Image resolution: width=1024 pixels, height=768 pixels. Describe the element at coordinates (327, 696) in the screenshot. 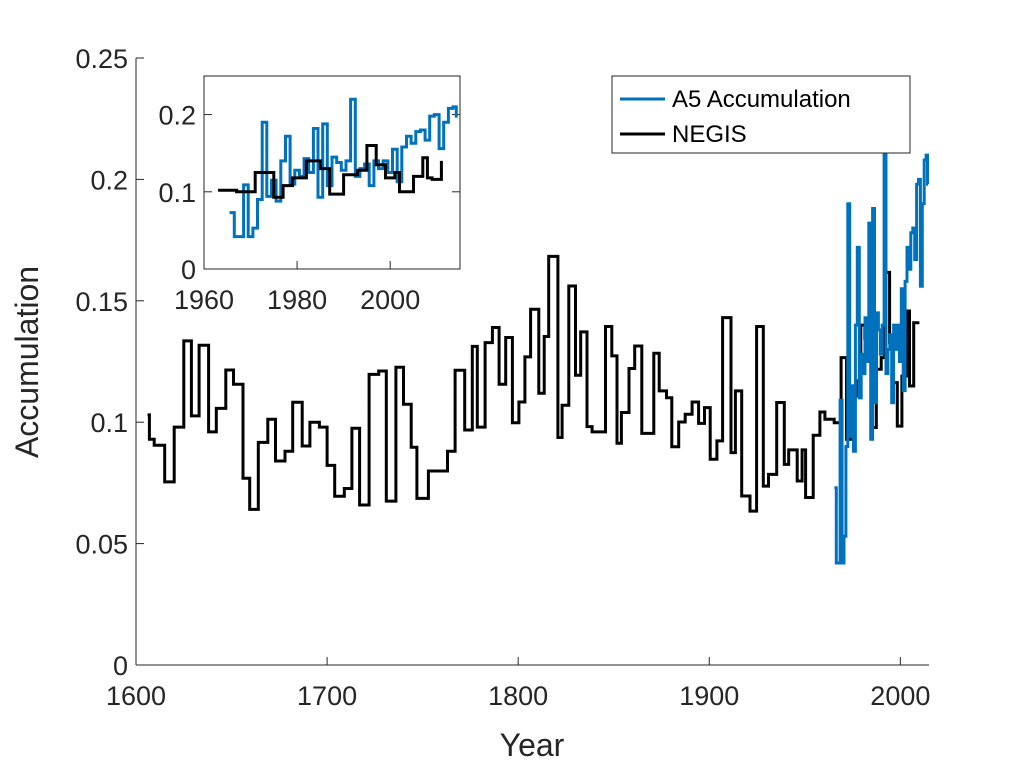

I see `x-tick-label: 1700` at that location.